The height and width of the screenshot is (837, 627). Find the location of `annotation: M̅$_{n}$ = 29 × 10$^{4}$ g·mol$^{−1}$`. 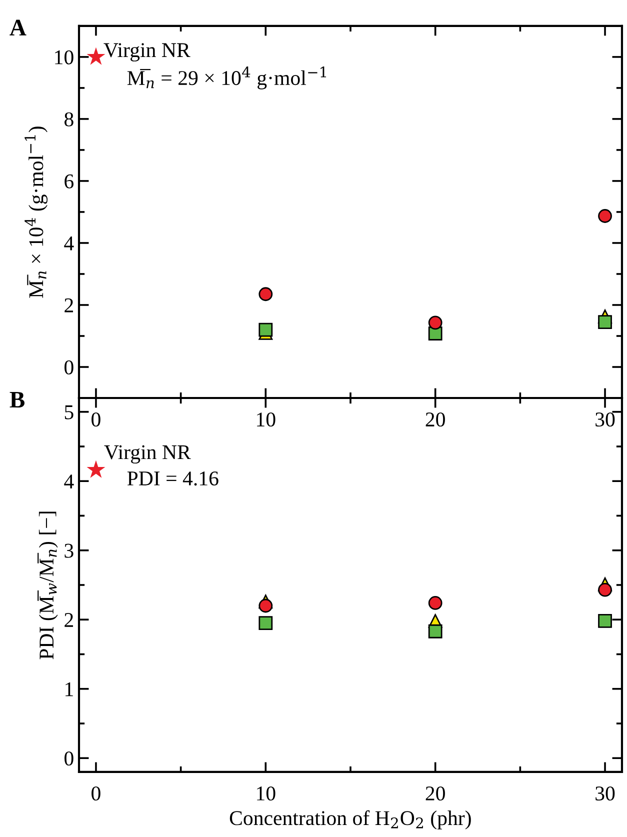

annotation: M̅$_{n}$ = 29 × 10$^{4}$ g·mol$^{−1}$ is located at coordinates (226, 78).